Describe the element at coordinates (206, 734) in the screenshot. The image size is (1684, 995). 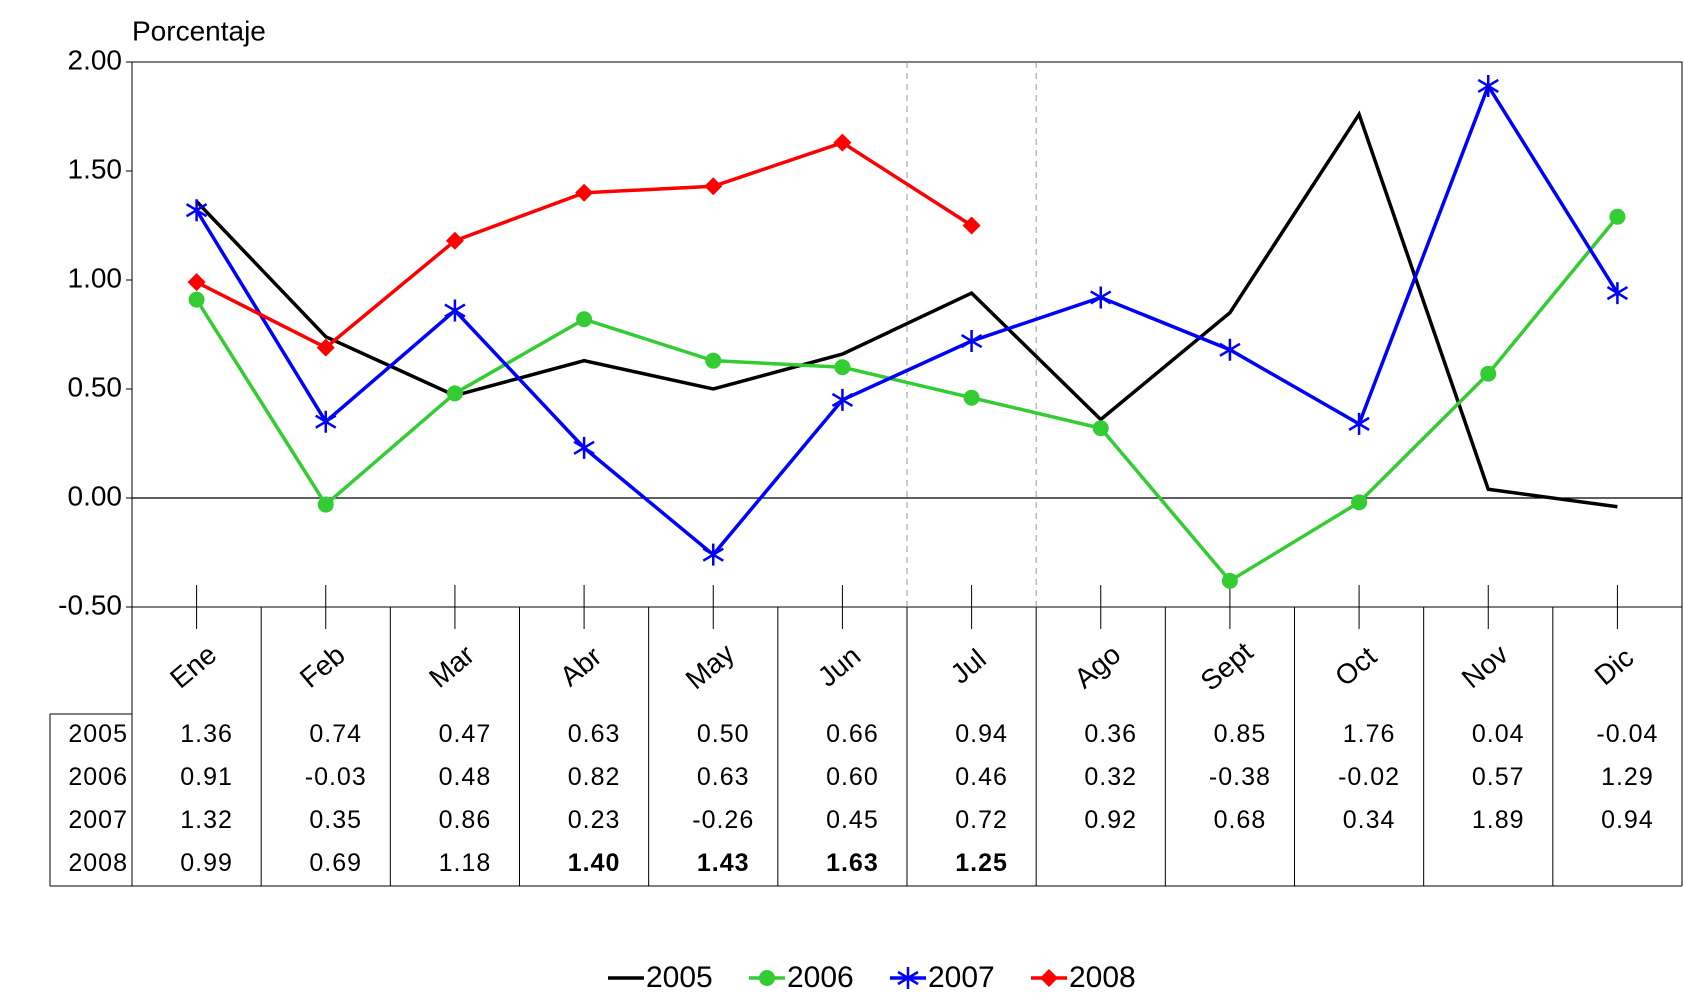
I see `table-cell: 1.36` at that location.